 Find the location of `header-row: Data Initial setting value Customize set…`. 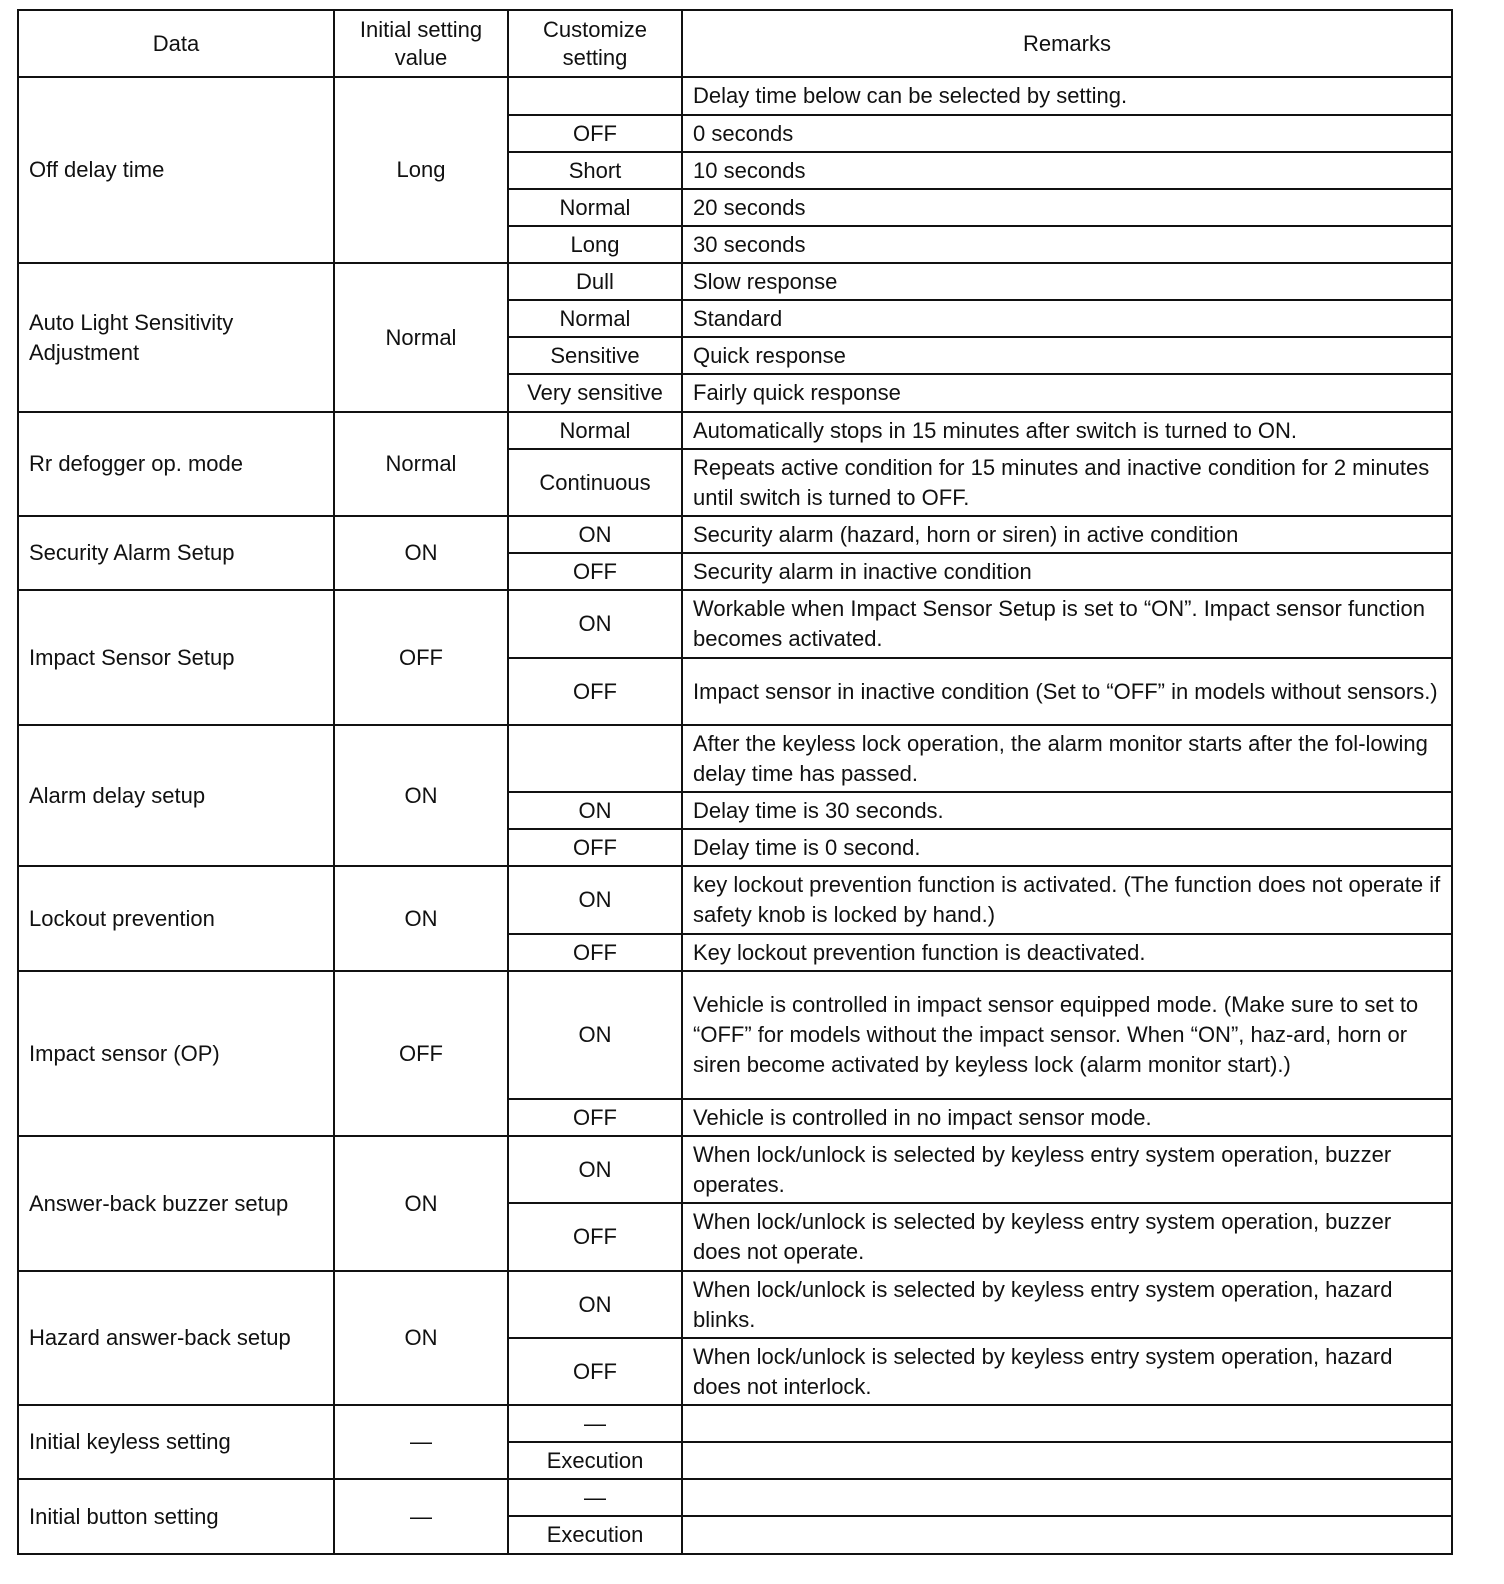

header-row: Data Initial setting value Customize set… is located at coordinates (735, 43).